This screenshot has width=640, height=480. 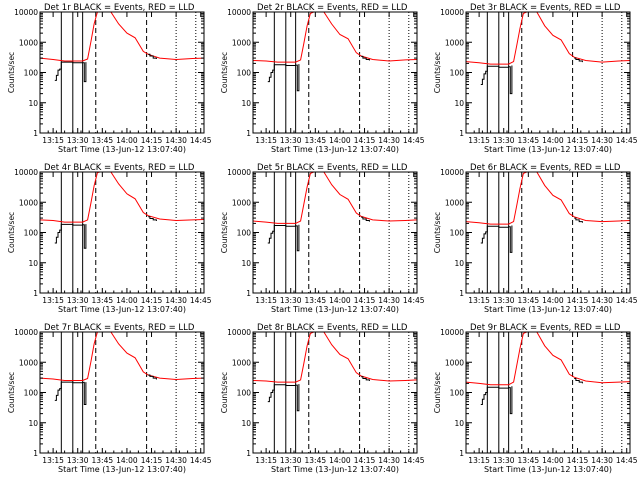 I want to click on panel-title: Det 4r BLACK = Events, RED = LLD, so click(x=119, y=168).